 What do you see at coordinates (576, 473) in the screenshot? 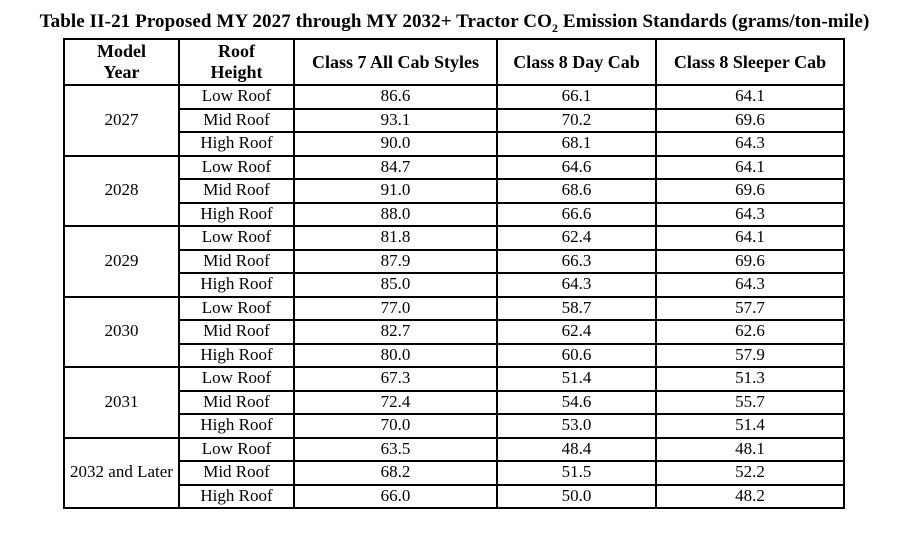
I see `class8-day-value: 51.5` at bounding box center [576, 473].